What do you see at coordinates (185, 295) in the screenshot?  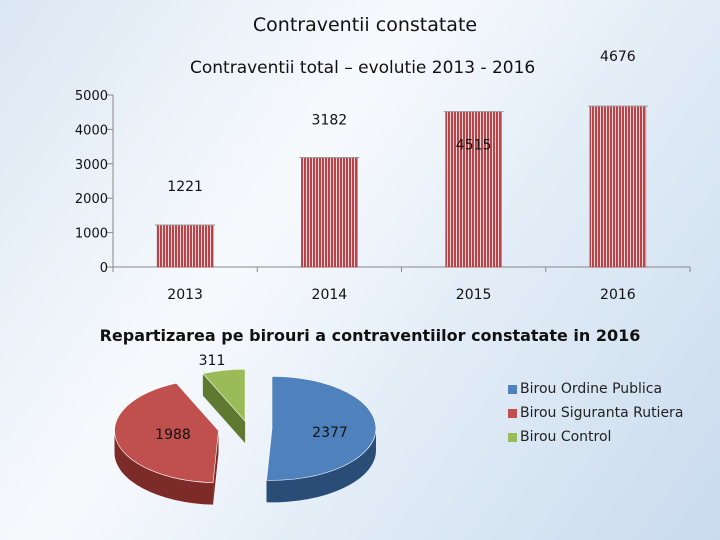 I see `x-tick-label: 2013` at bounding box center [185, 295].